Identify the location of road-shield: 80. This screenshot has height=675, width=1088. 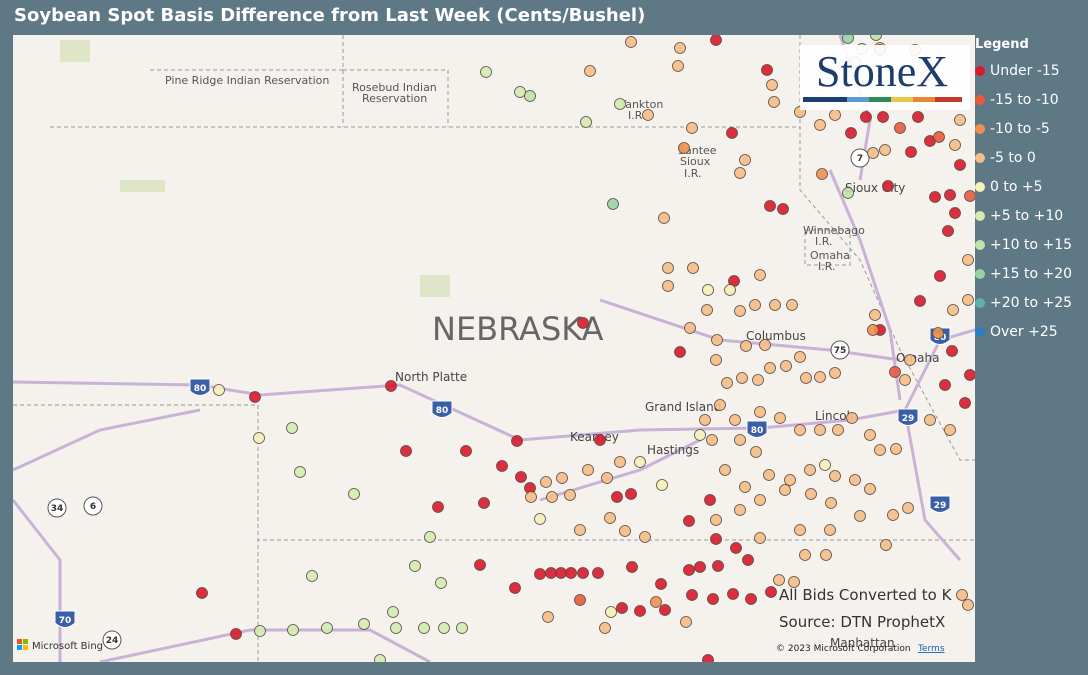
(200, 387).